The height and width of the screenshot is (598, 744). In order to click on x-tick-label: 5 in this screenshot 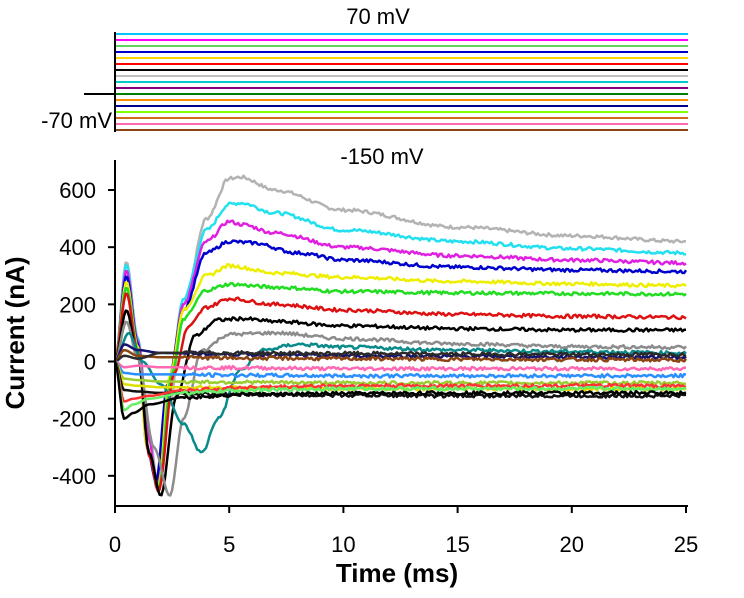, I will do `click(229, 544)`.